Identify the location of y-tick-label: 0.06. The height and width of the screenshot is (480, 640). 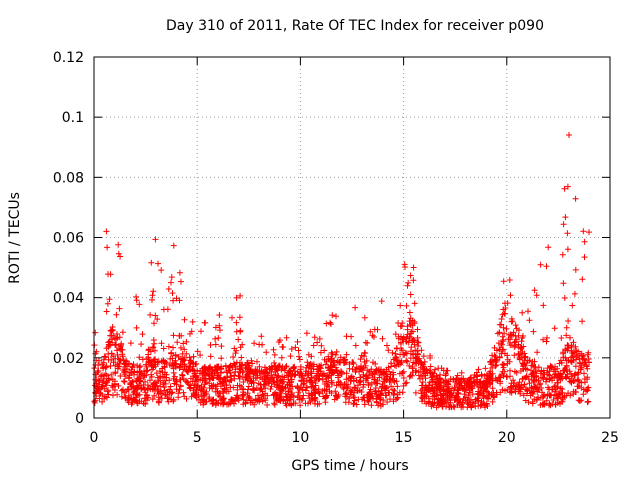
(68, 239).